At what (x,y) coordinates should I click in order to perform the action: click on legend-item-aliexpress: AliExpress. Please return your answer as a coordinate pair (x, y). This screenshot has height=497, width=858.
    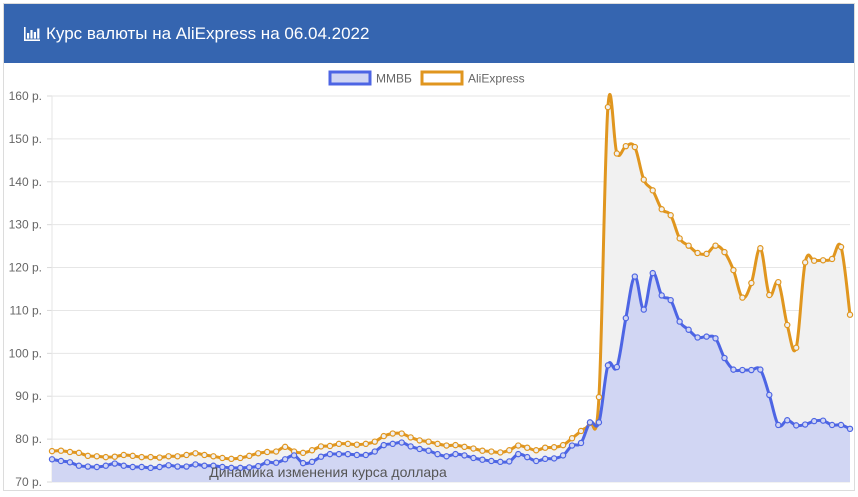
    Looking at the image, I should click on (472, 78).